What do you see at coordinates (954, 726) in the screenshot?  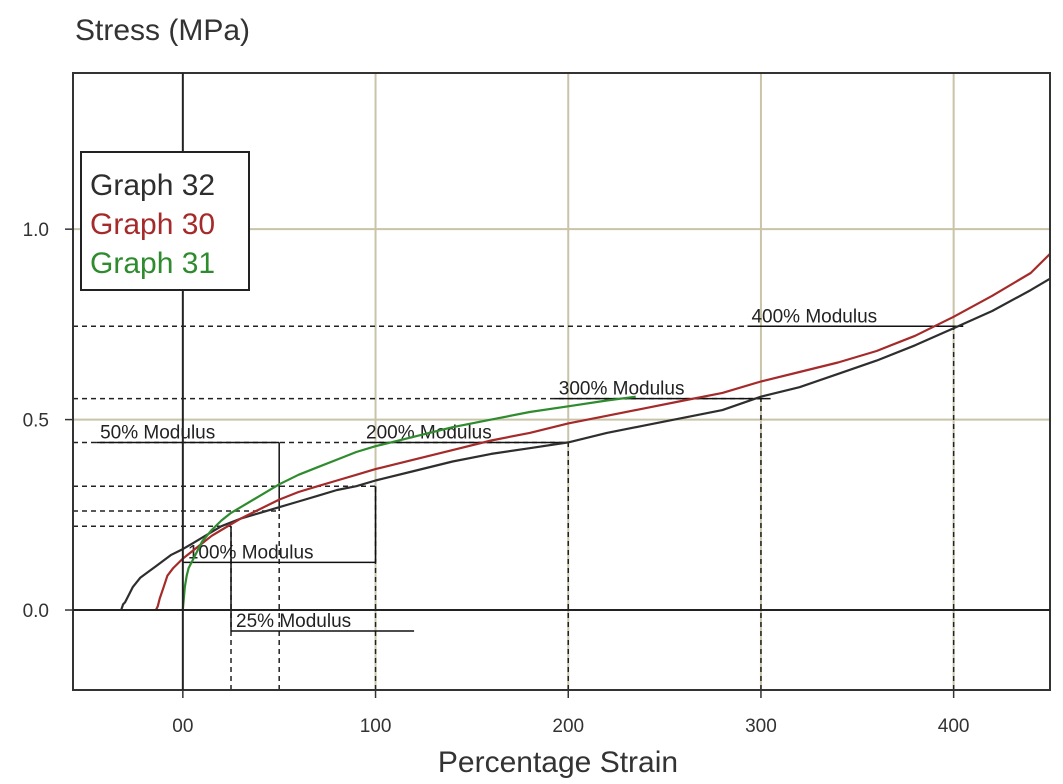 I see `x-tick-label: 400` at bounding box center [954, 726].